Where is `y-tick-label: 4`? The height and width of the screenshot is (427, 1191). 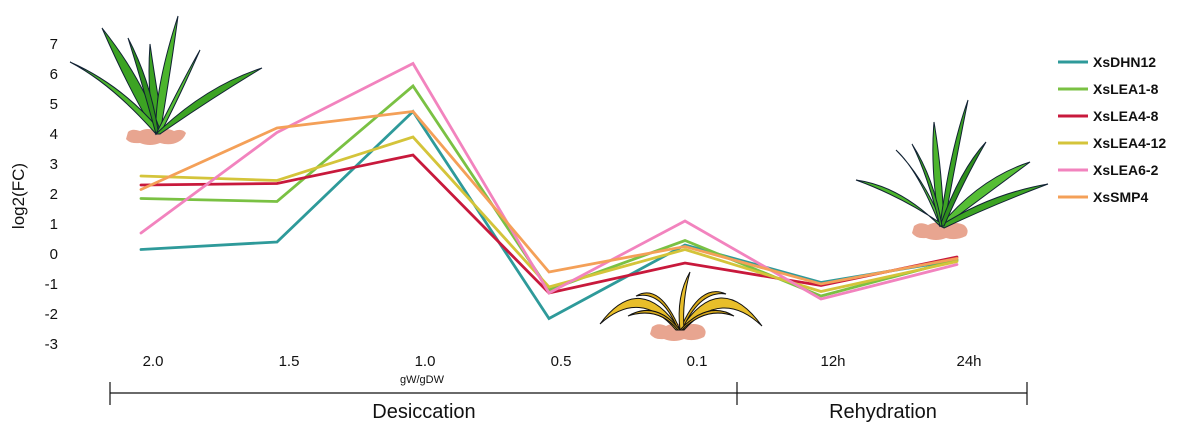 y-tick-label: 4 is located at coordinates (54, 134).